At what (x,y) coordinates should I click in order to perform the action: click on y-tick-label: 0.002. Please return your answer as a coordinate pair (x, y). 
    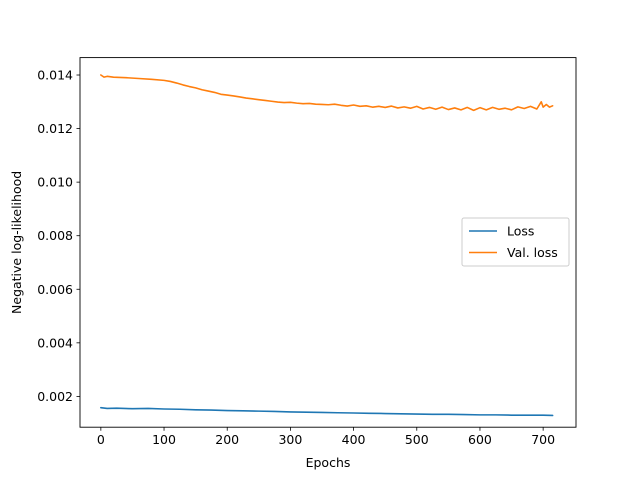
    Looking at the image, I should click on (55, 396).